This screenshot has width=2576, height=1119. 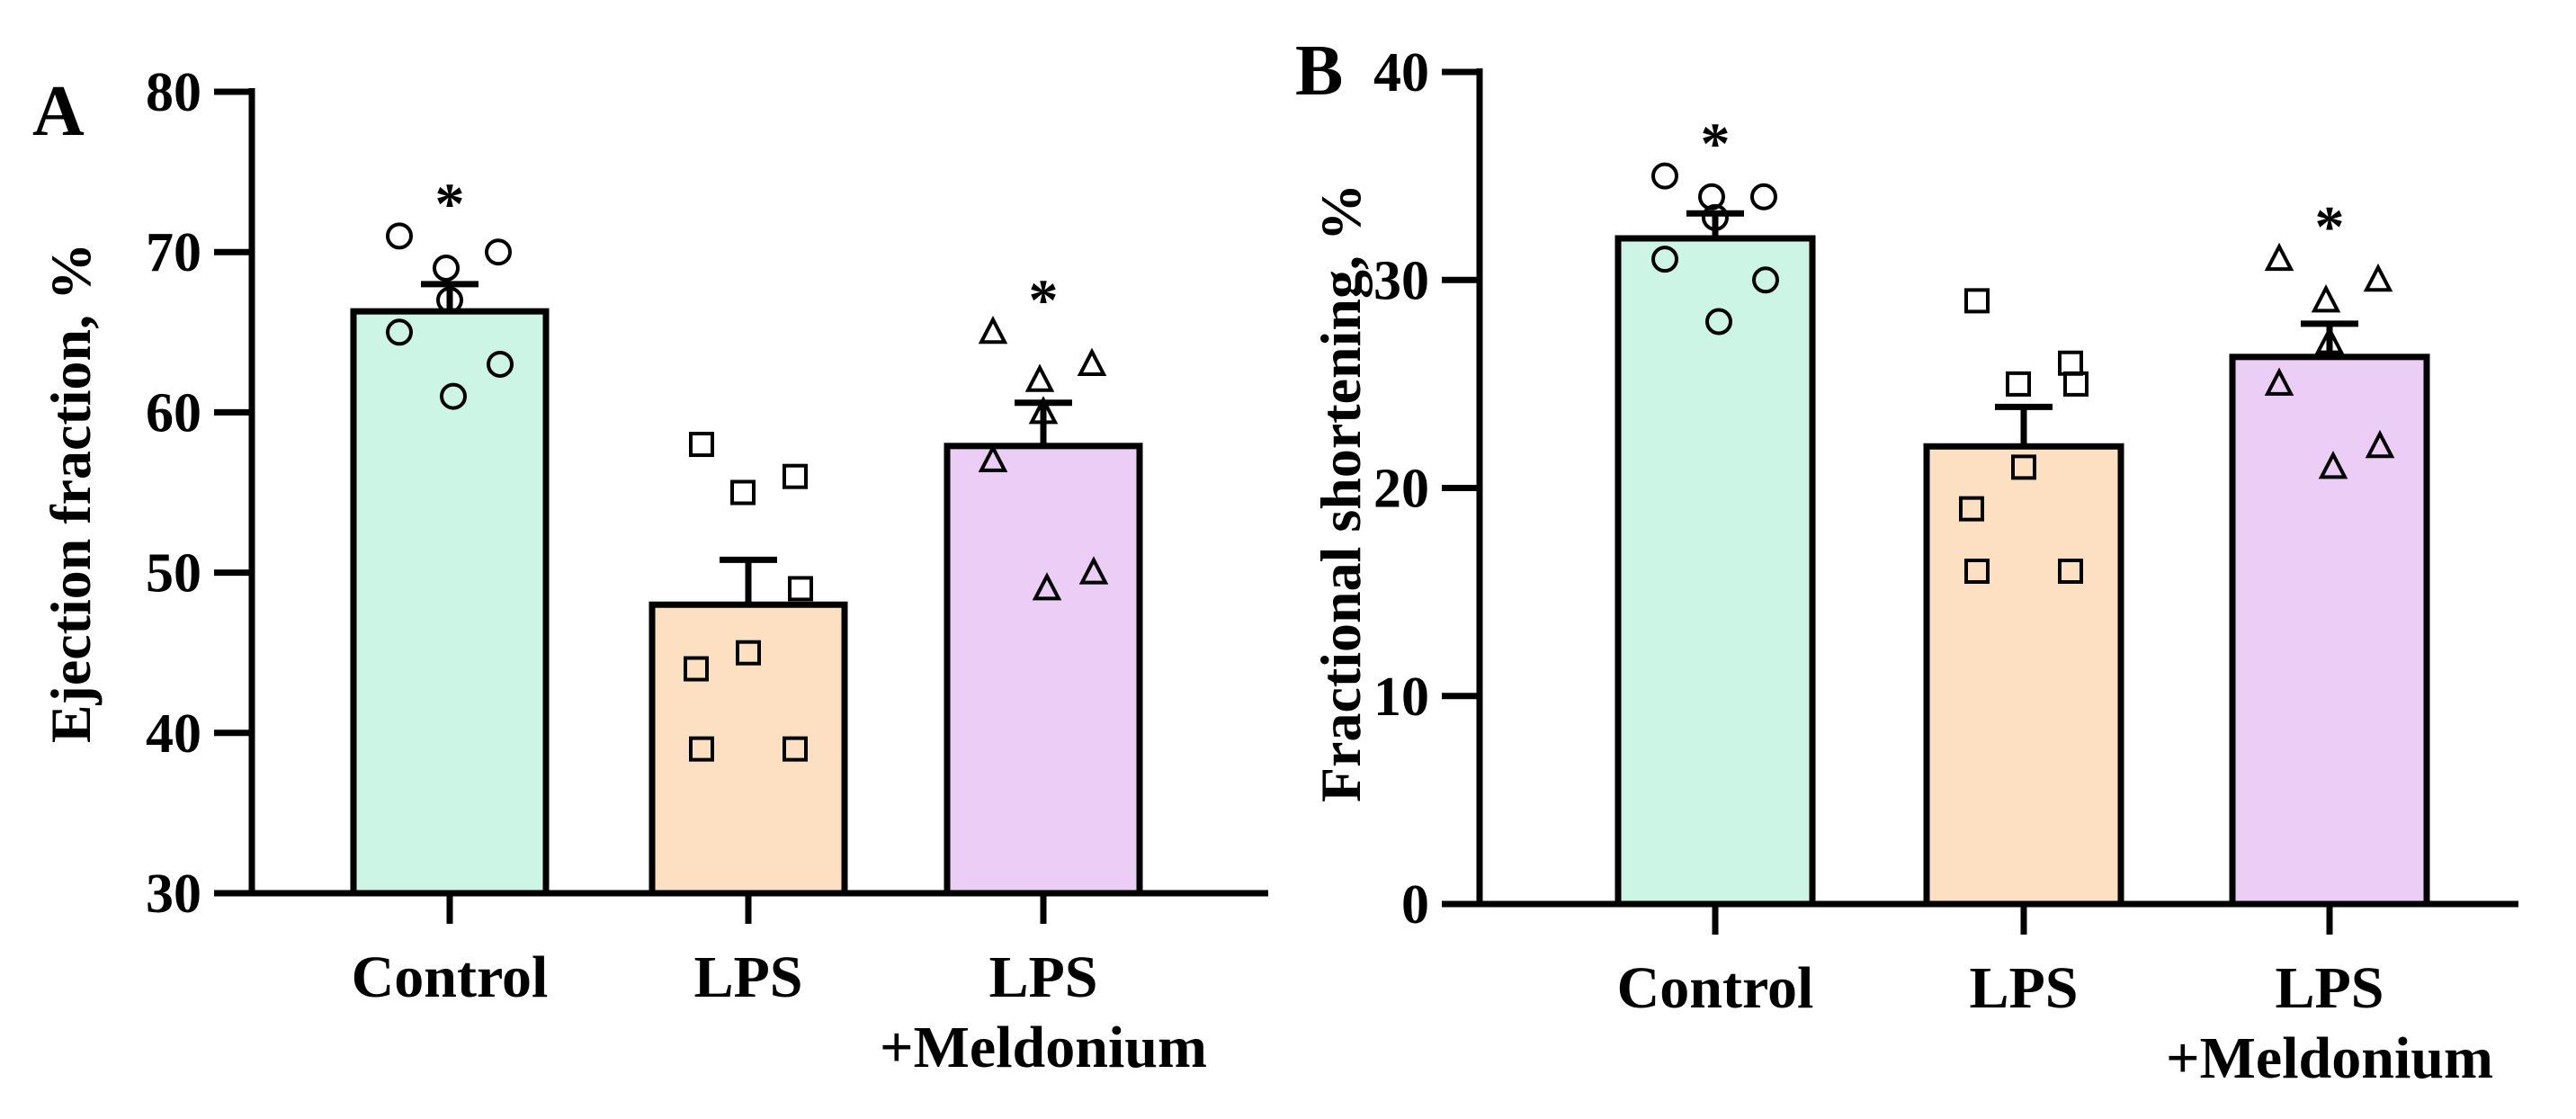 What do you see at coordinates (173, 573) in the screenshot?
I see `y-tick-label: 50` at bounding box center [173, 573].